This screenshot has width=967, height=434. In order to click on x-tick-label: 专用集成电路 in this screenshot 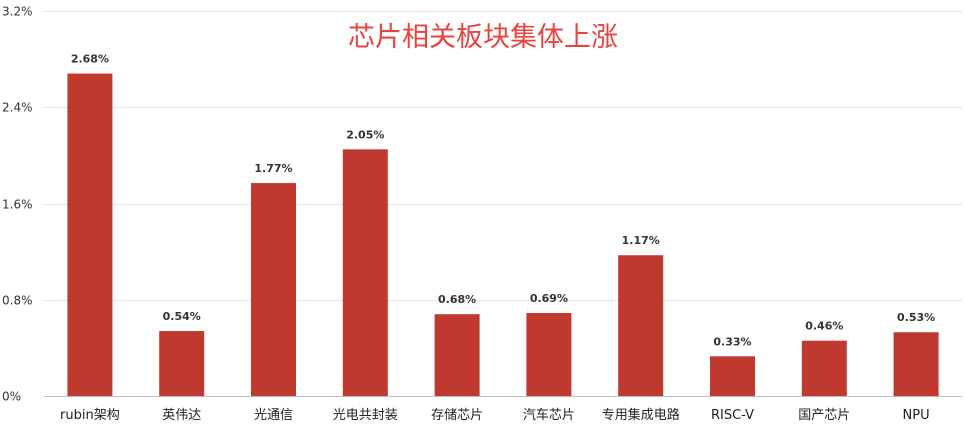, I will do `click(641, 415)`.